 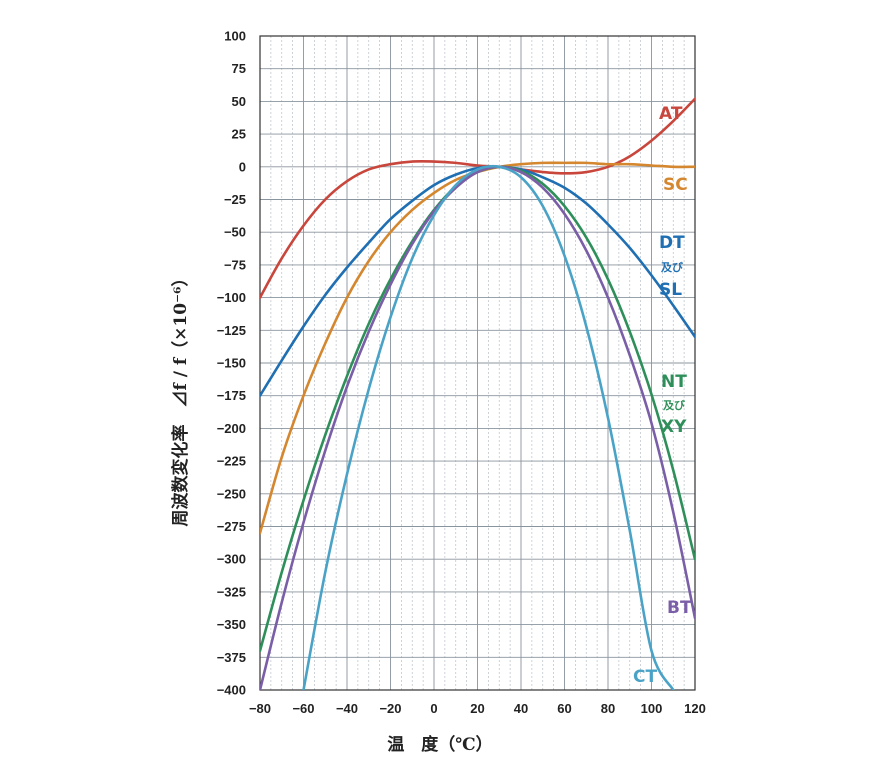 I want to click on y-tick-label: −375, so click(x=231, y=657).